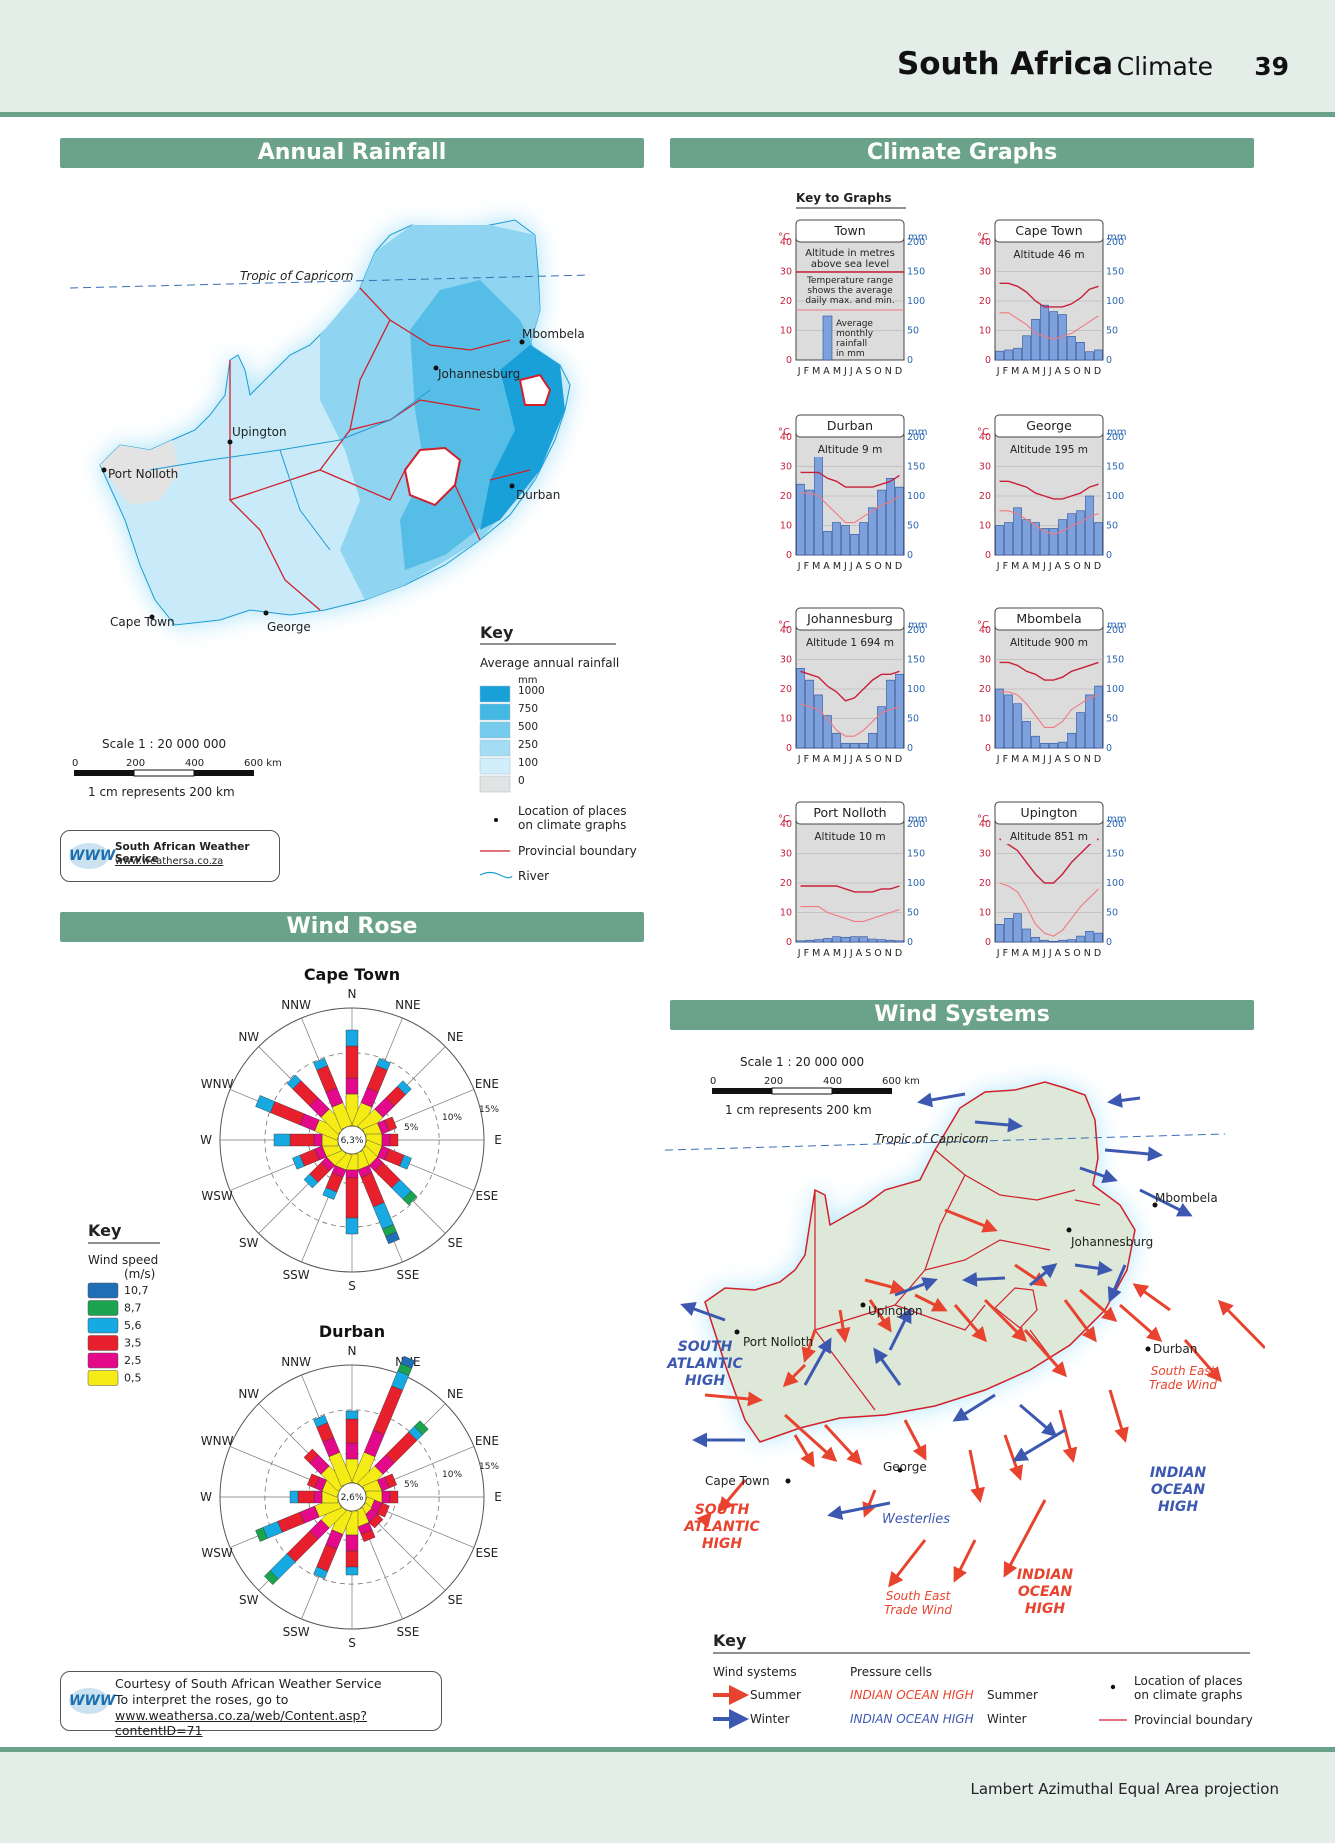 This screenshot has width=1335, height=1843. What do you see at coordinates (230, 442) in the screenshot?
I see `dot-upington` at bounding box center [230, 442].